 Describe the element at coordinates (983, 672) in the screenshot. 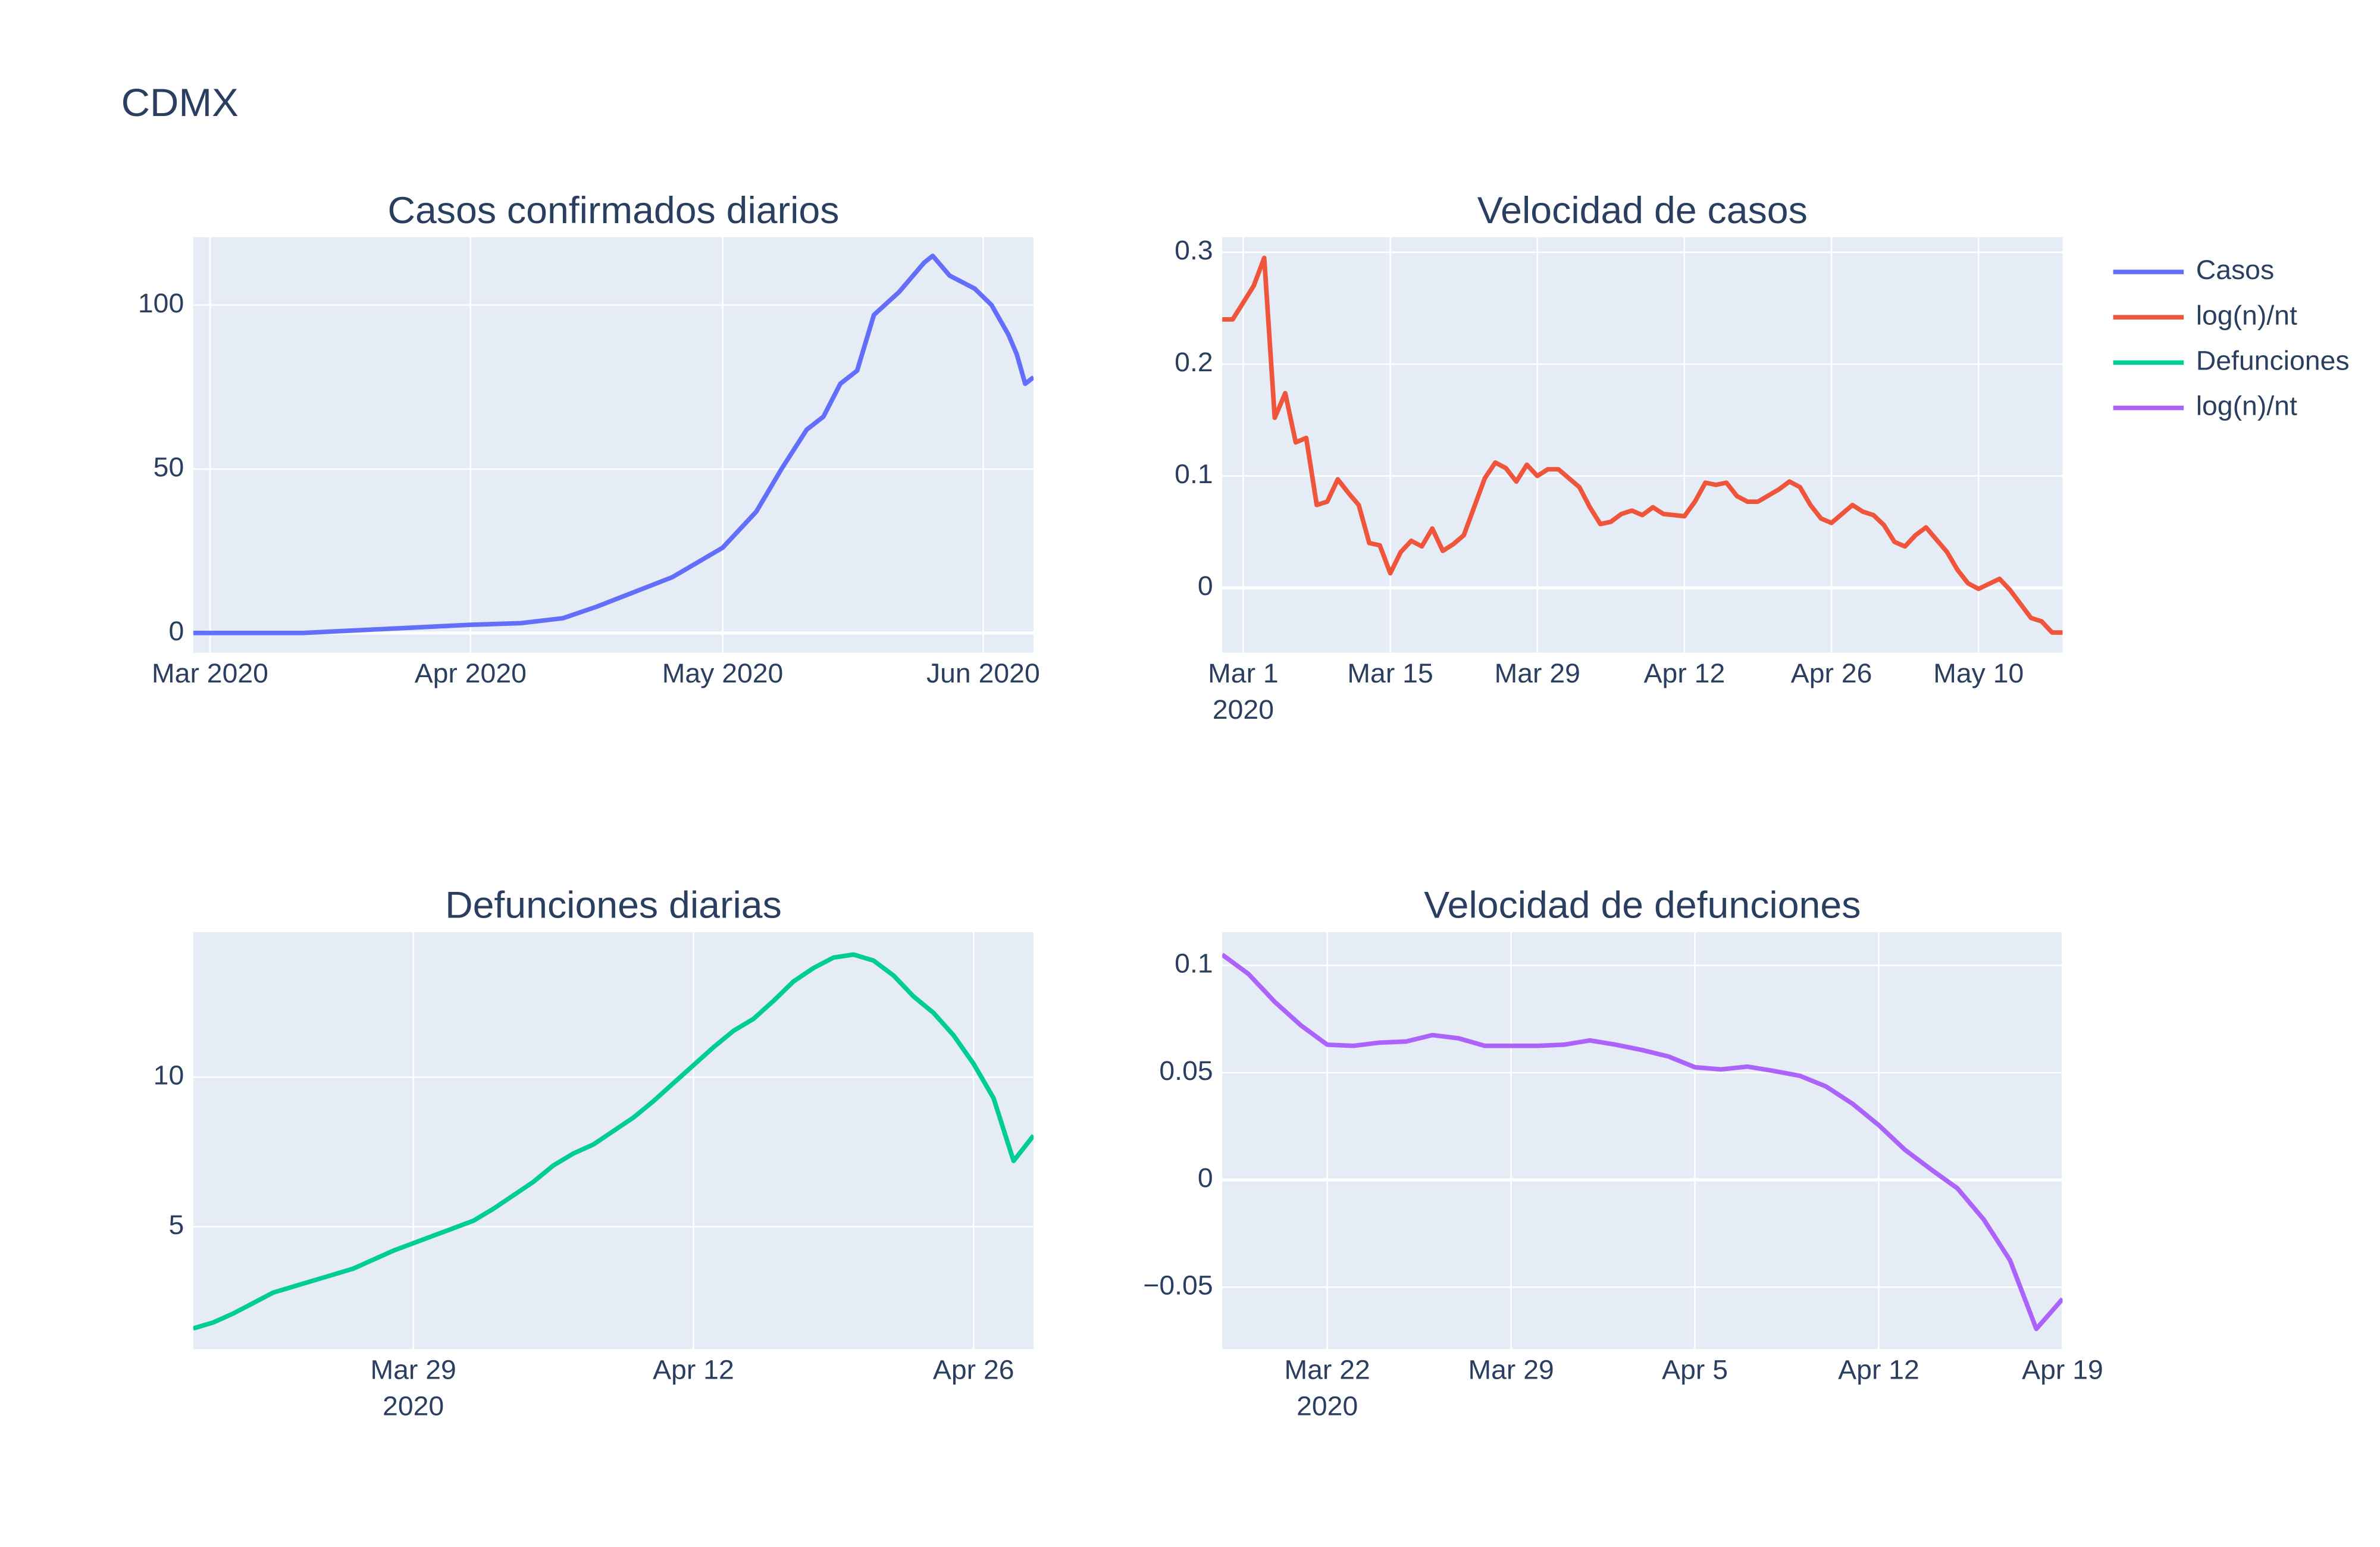

I see `x-tick-label: Jun 2020` at that location.